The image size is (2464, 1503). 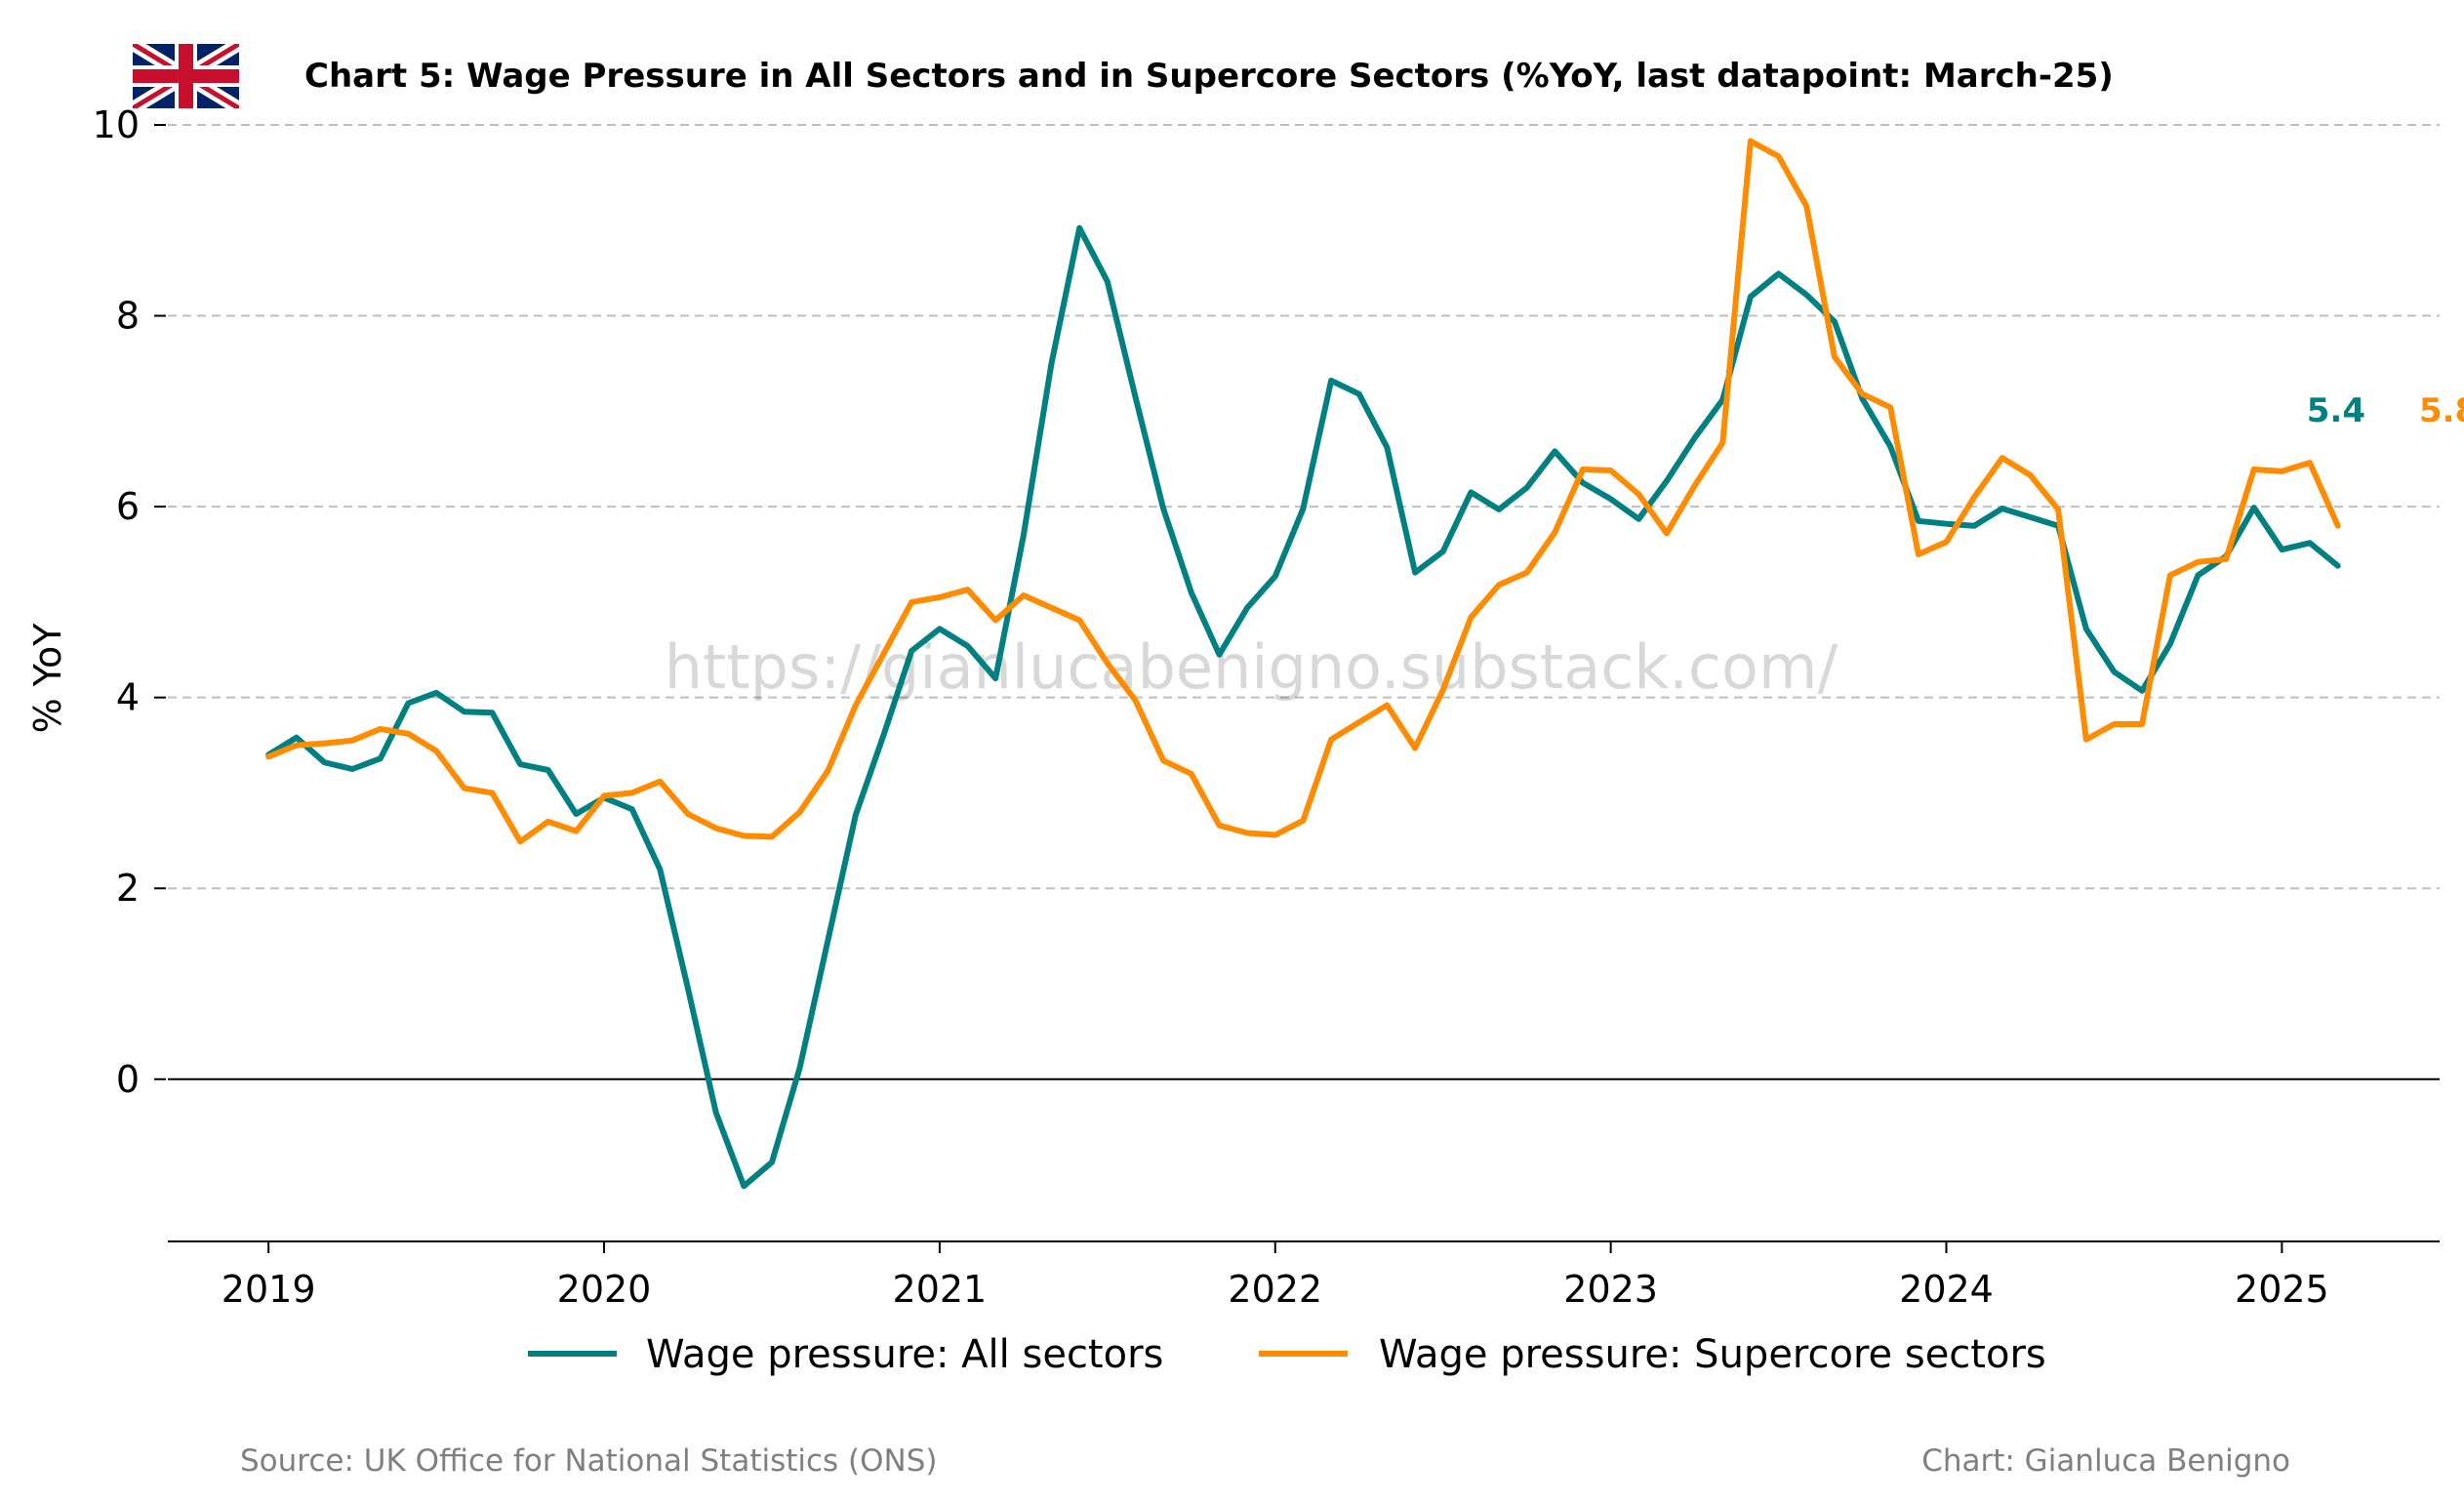 What do you see at coordinates (128, 506) in the screenshot?
I see `y-tick-label: 6` at bounding box center [128, 506].